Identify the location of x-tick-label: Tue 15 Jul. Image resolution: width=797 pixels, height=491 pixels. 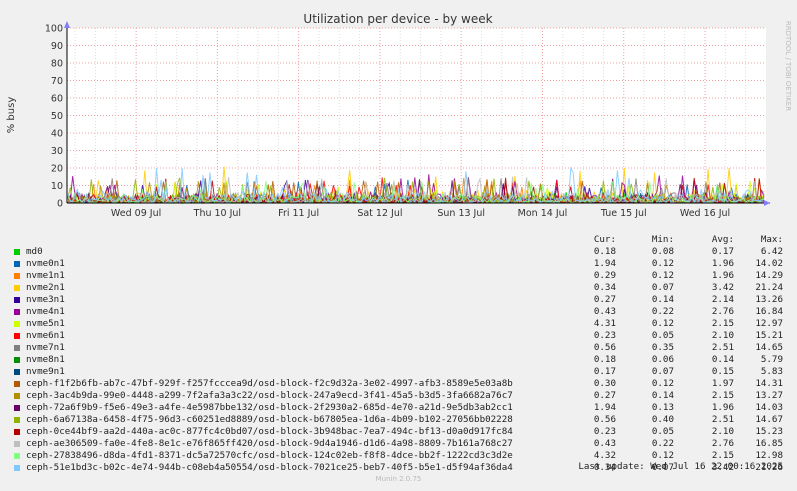
(623, 213).